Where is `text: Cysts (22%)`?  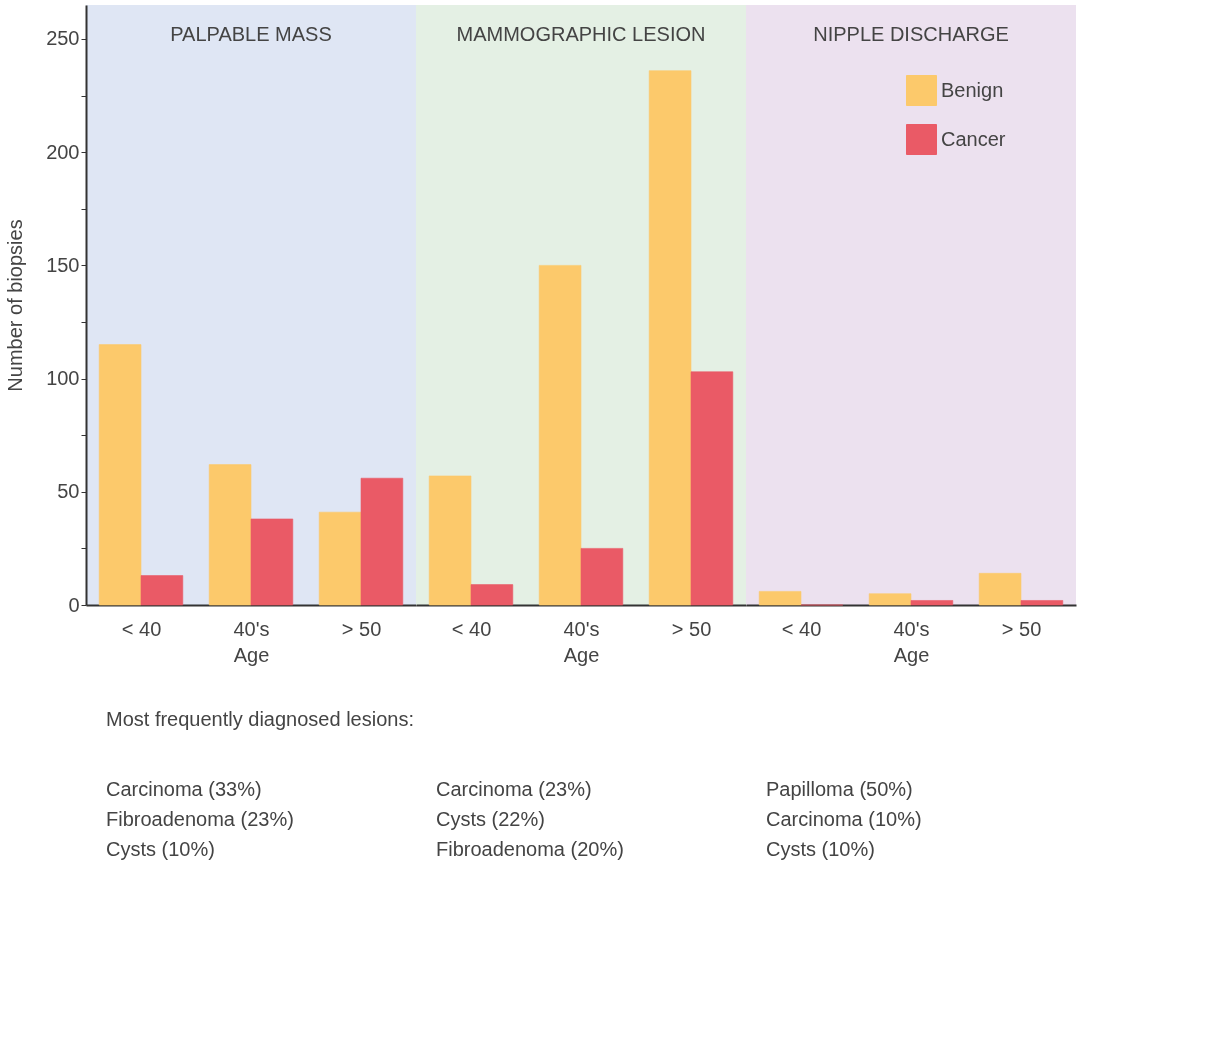 text: Cysts (22%) is located at coordinates (490, 819).